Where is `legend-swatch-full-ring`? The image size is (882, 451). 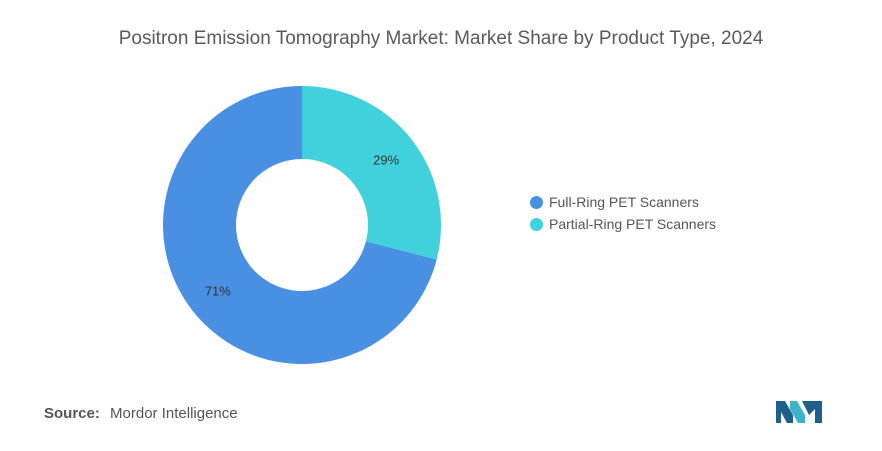 legend-swatch-full-ring is located at coordinates (536, 202).